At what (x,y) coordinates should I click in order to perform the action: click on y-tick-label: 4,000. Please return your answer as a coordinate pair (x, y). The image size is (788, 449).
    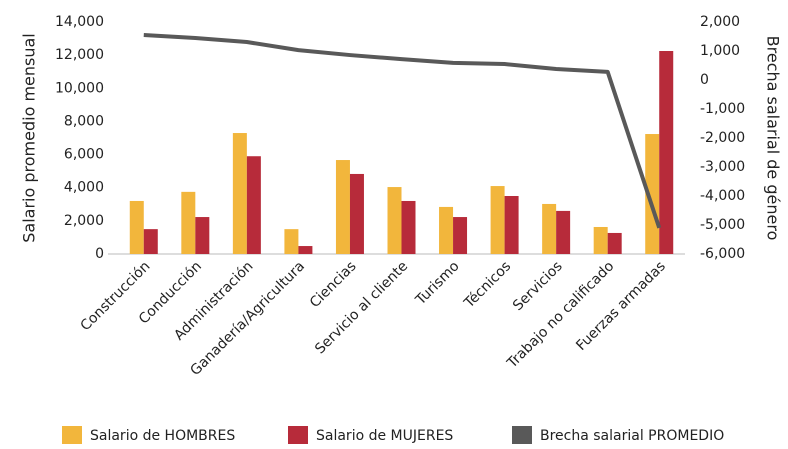
    Looking at the image, I should click on (84, 188).